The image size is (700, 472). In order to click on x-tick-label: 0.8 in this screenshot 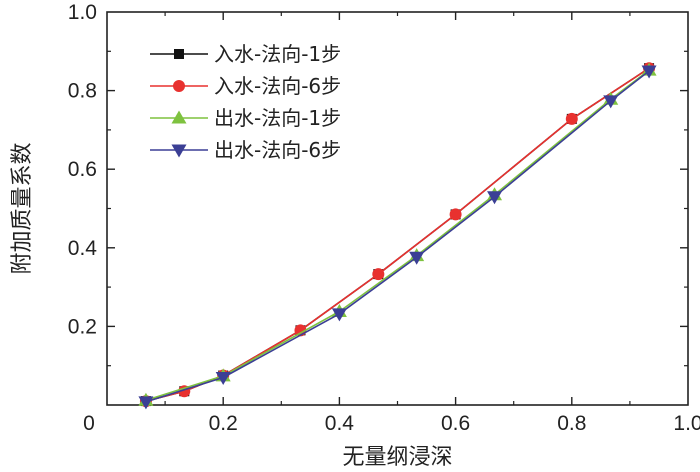, I will do `click(571, 423)`.